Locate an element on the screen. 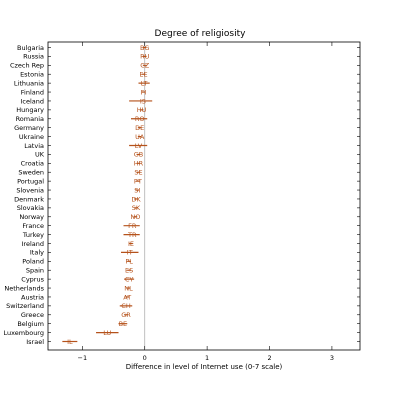 The height and width of the screenshot is (400, 400). y-tick-label-gr: Greece is located at coordinates (32, 315).